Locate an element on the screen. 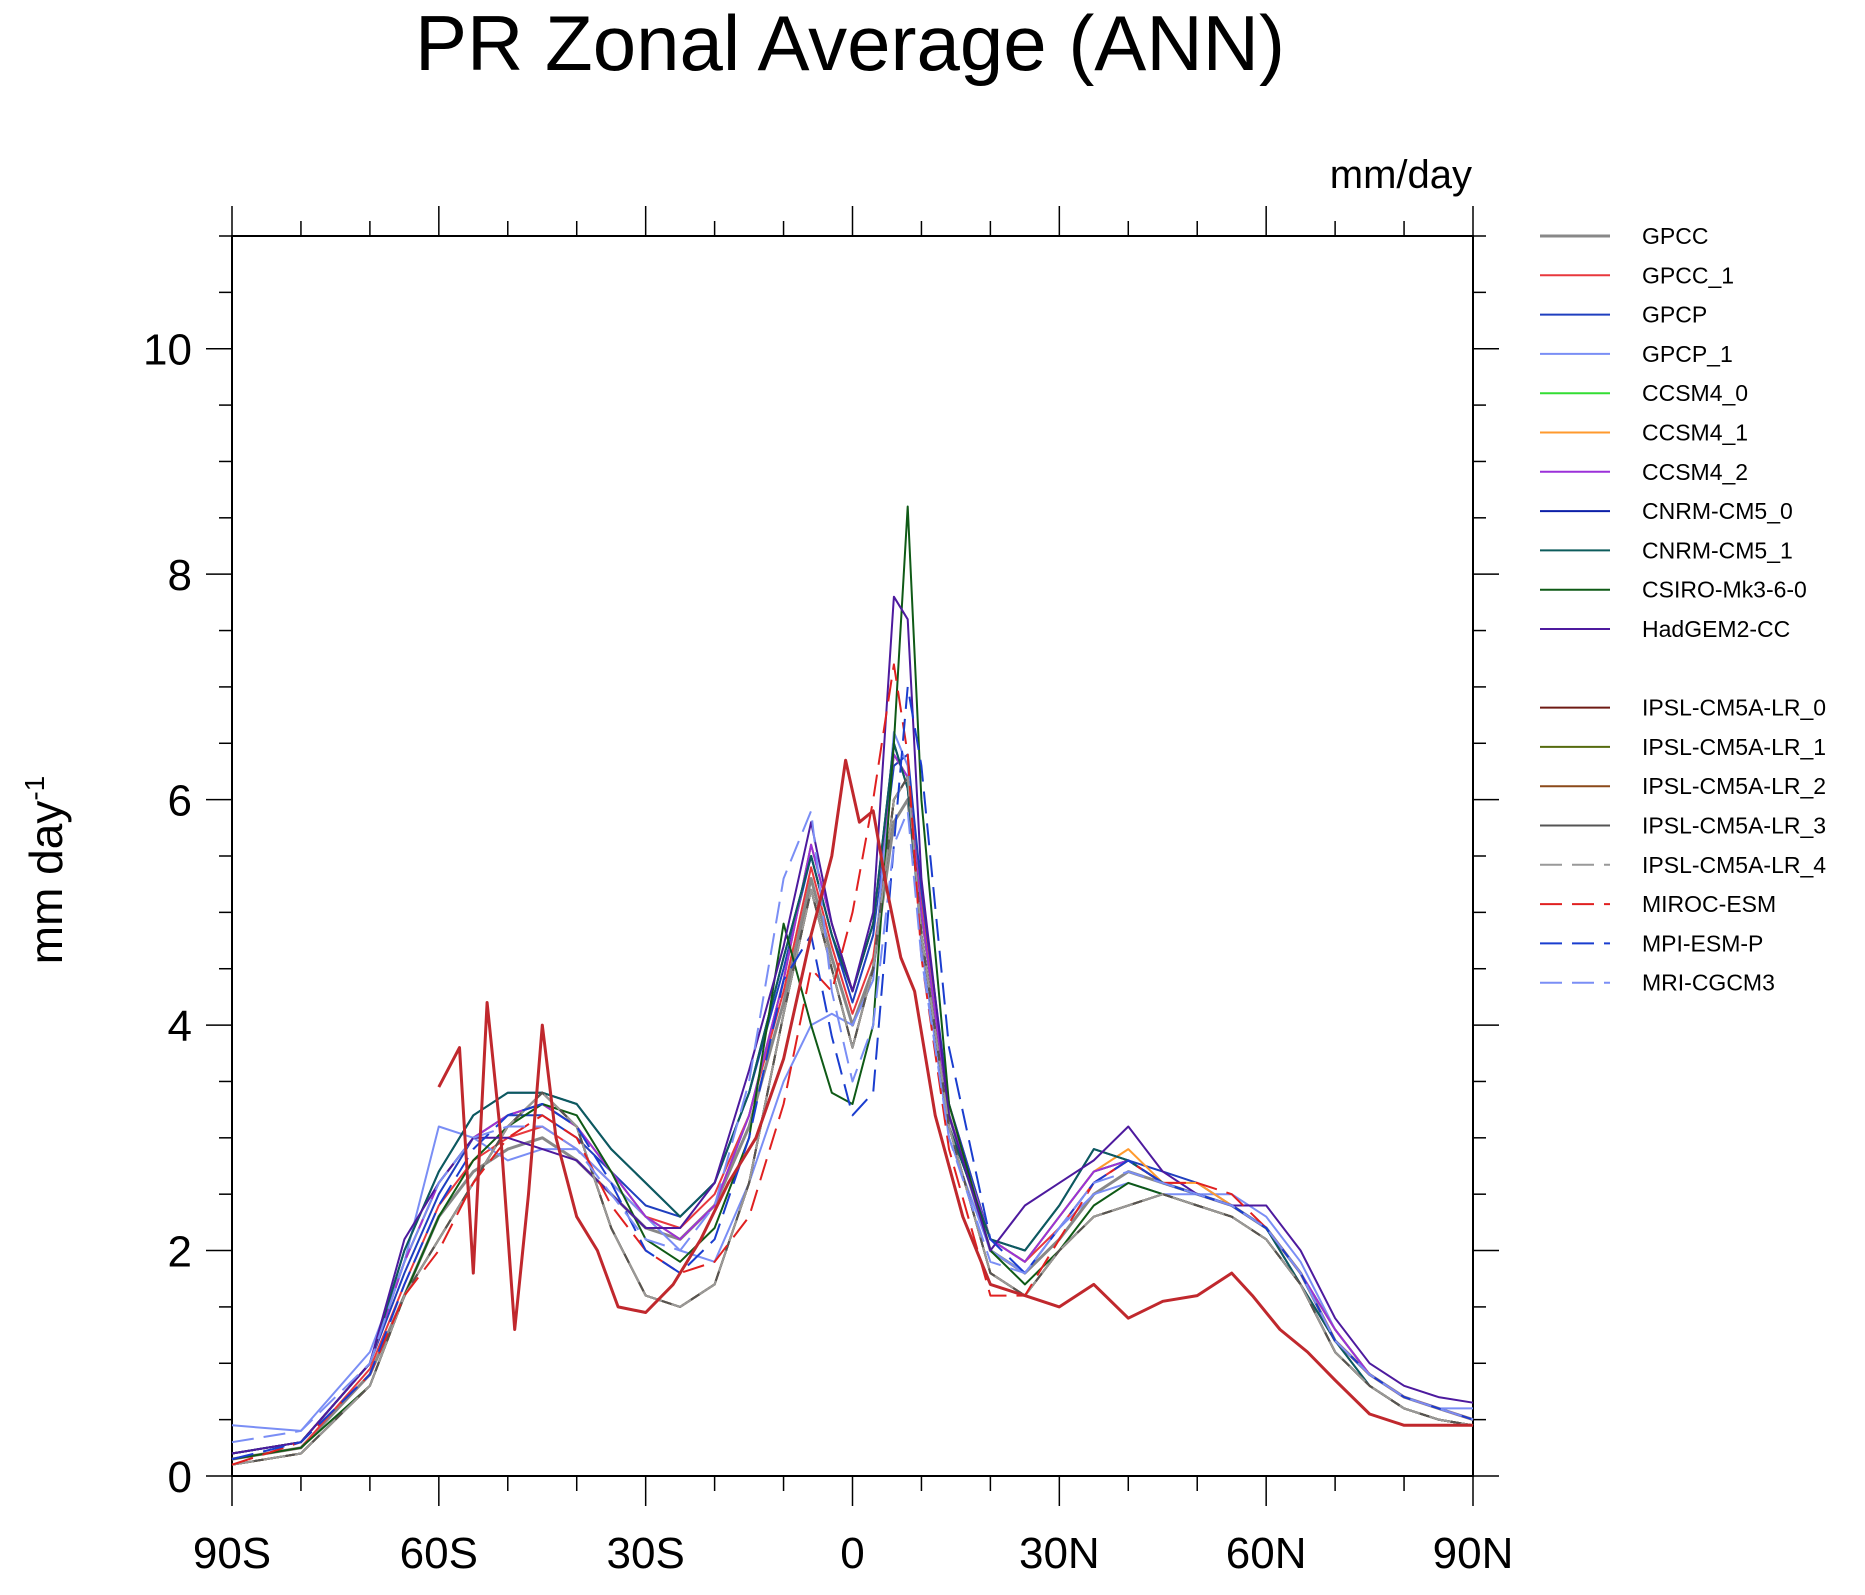 The image size is (1865, 1595). svg-text: mm day-1 is located at coordinates (45, 870).